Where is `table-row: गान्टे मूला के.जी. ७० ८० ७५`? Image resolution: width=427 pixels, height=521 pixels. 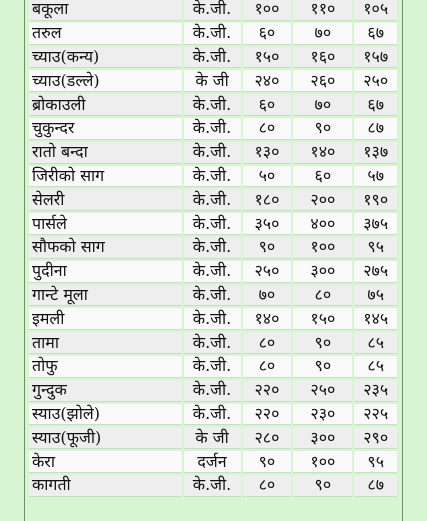 table-row: गान्टे मूला के.जी. ७० ८० ७५ is located at coordinates (213, 295).